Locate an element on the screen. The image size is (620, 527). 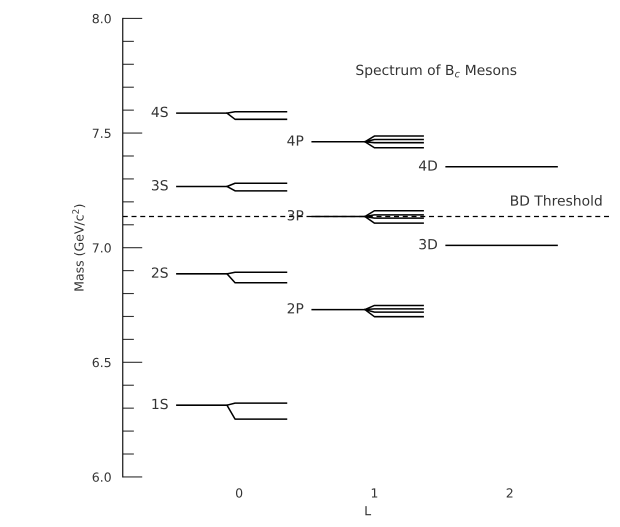
y-tick-label: 8.0 is located at coordinates (101, 19).